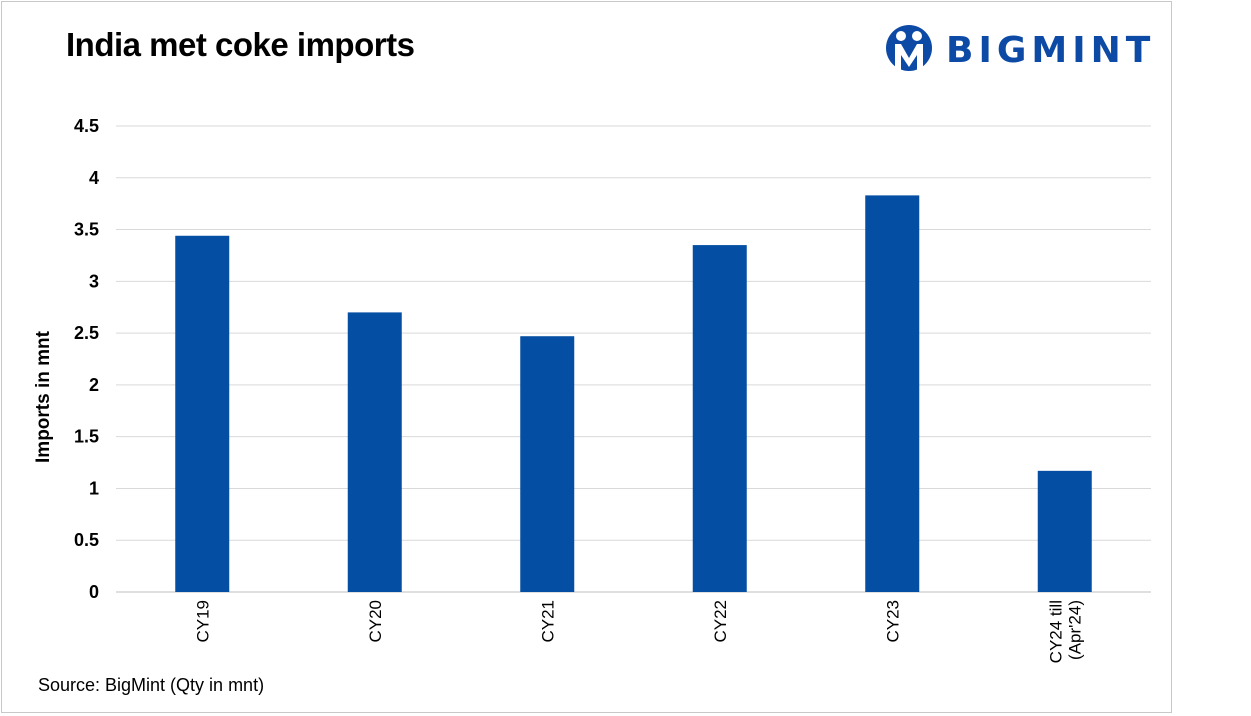 The height and width of the screenshot is (716, 1251). I want to click on chart-title: India met coke imports, so click(240, 44).